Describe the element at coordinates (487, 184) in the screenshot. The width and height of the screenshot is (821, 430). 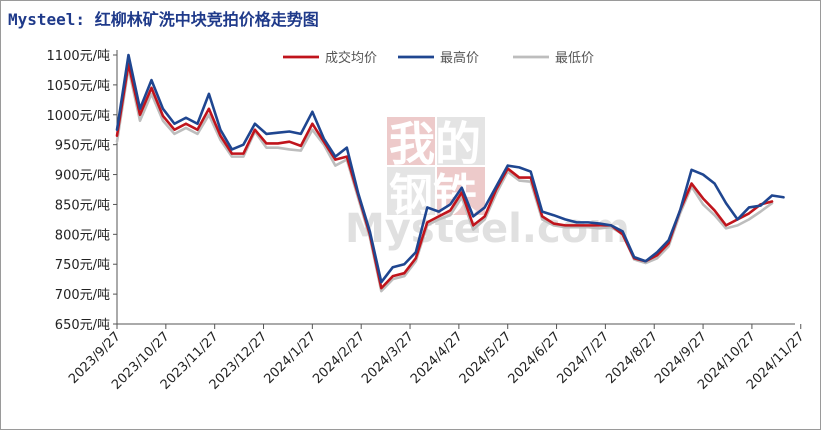
I see `mysteel-watermark: 我的 钢铁 Mysteel.com` at that location.